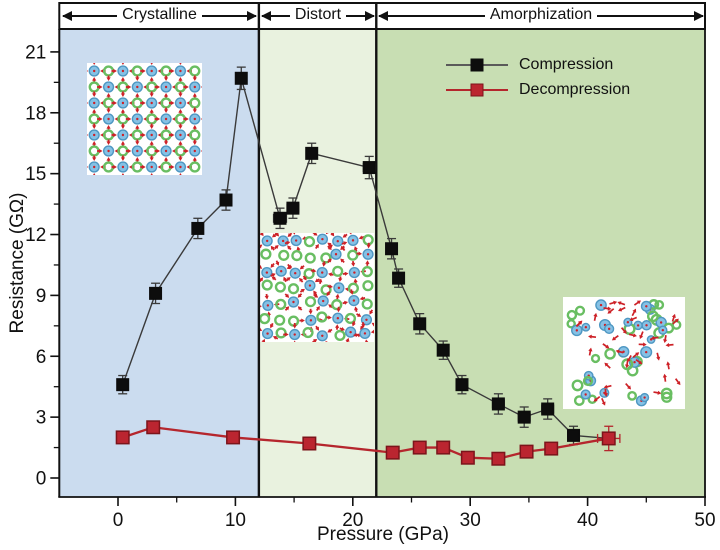 The height and width of the screenshot is (550, 720). Describe the element at coordinates (317, 287) in the screenshot. I see `inset-distorted-lattice` at that location.